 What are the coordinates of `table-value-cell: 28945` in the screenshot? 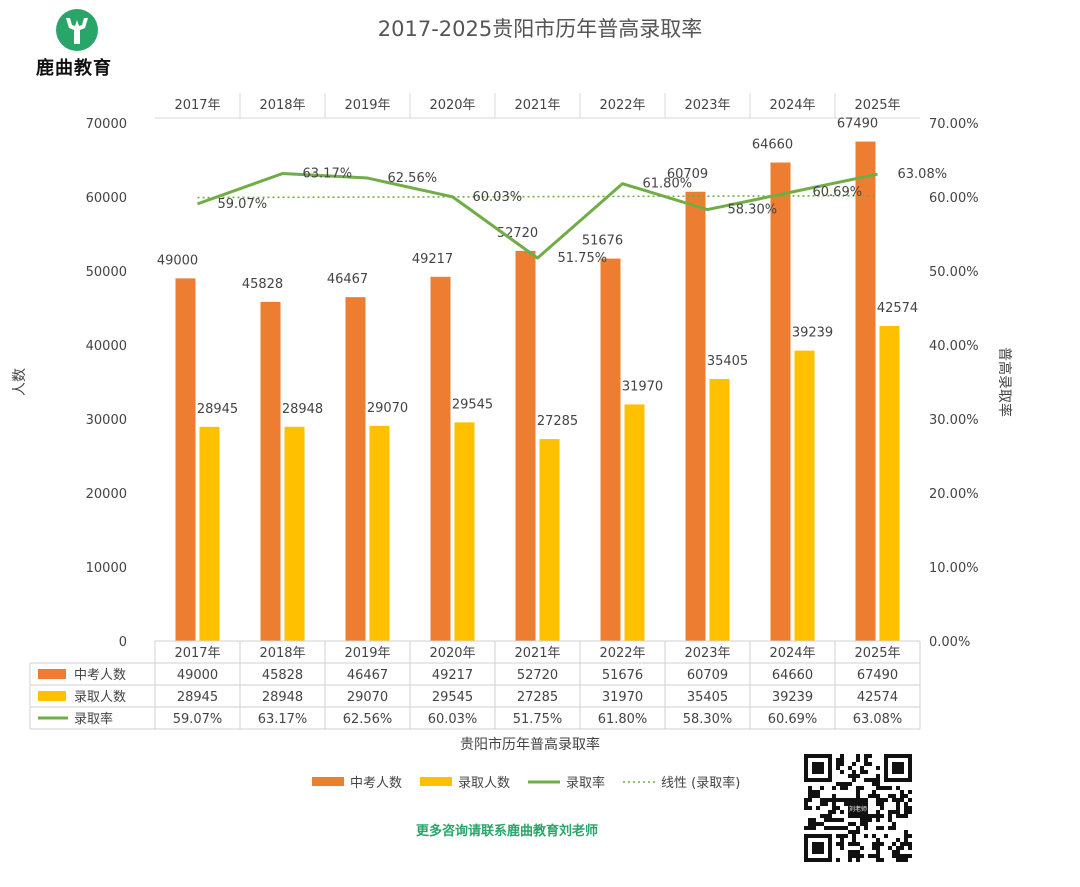 It's located at (197, 697).